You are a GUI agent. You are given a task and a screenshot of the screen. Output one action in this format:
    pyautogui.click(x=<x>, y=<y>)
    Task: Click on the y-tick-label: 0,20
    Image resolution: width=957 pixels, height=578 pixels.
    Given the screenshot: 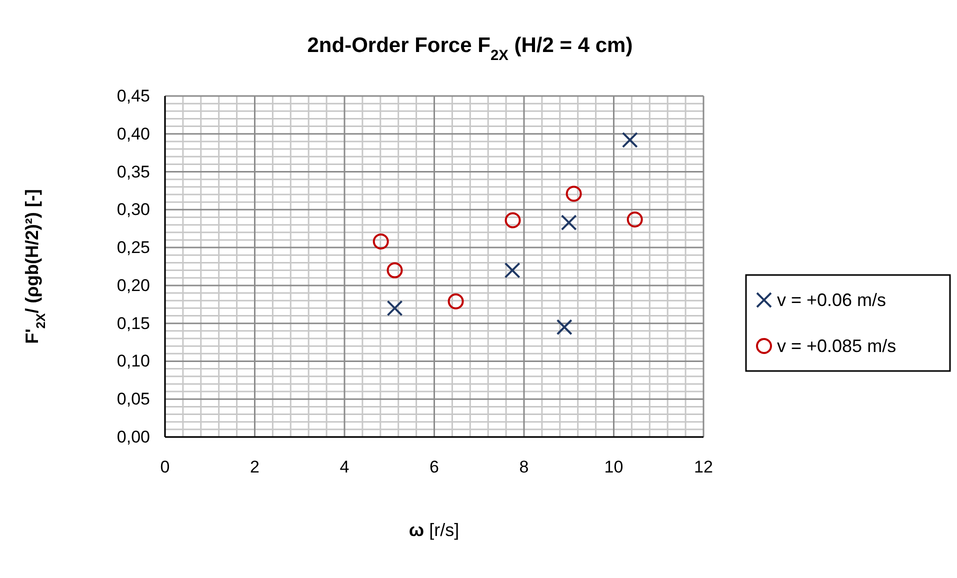 What is the action you would take?
    pyautogui.click(x=133, y=285)
    